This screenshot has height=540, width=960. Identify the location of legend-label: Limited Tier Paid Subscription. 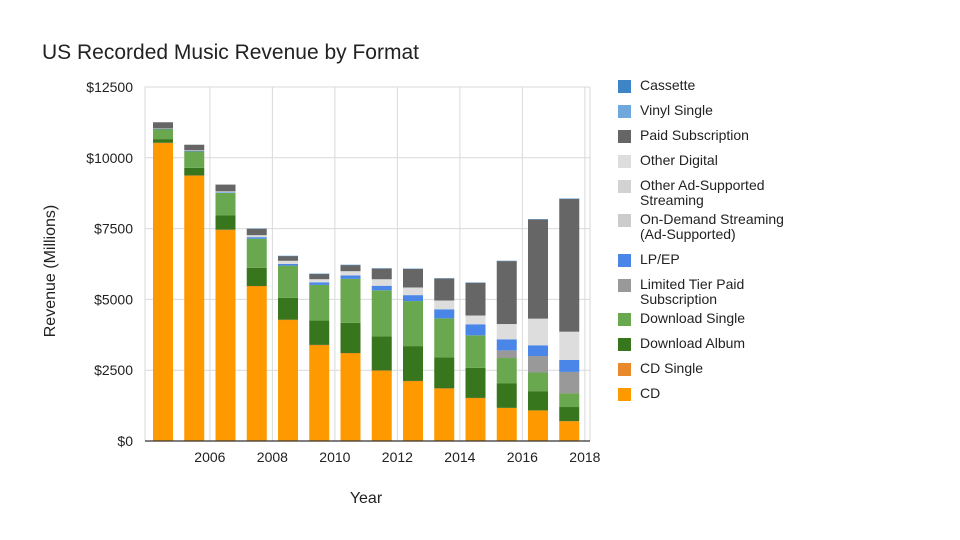
(692, 291).